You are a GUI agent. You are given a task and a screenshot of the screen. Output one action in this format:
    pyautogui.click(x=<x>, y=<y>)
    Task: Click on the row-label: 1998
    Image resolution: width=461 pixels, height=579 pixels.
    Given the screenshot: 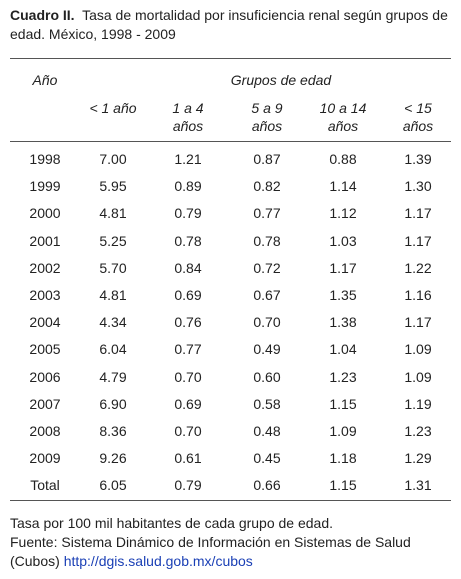 What is the action you would take?
    pyautogui.click(x=45, y=159)
    